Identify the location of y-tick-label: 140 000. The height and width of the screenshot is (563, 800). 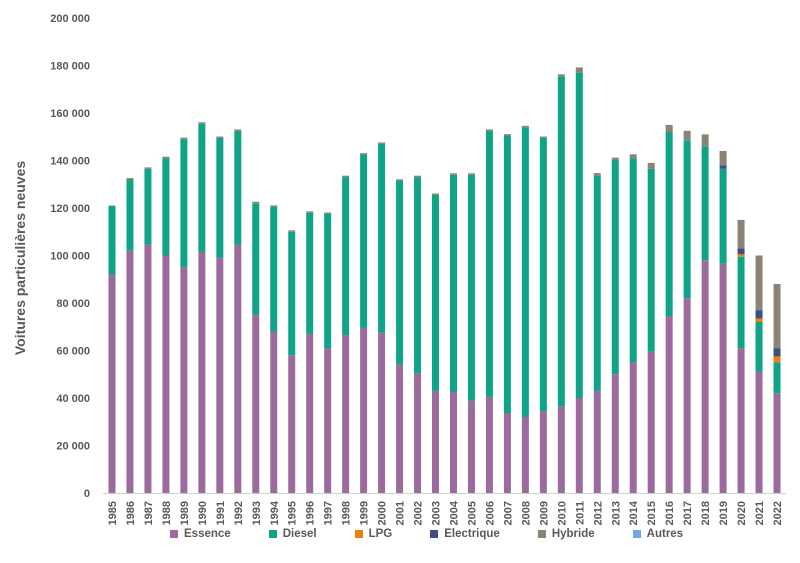
(70, 162).